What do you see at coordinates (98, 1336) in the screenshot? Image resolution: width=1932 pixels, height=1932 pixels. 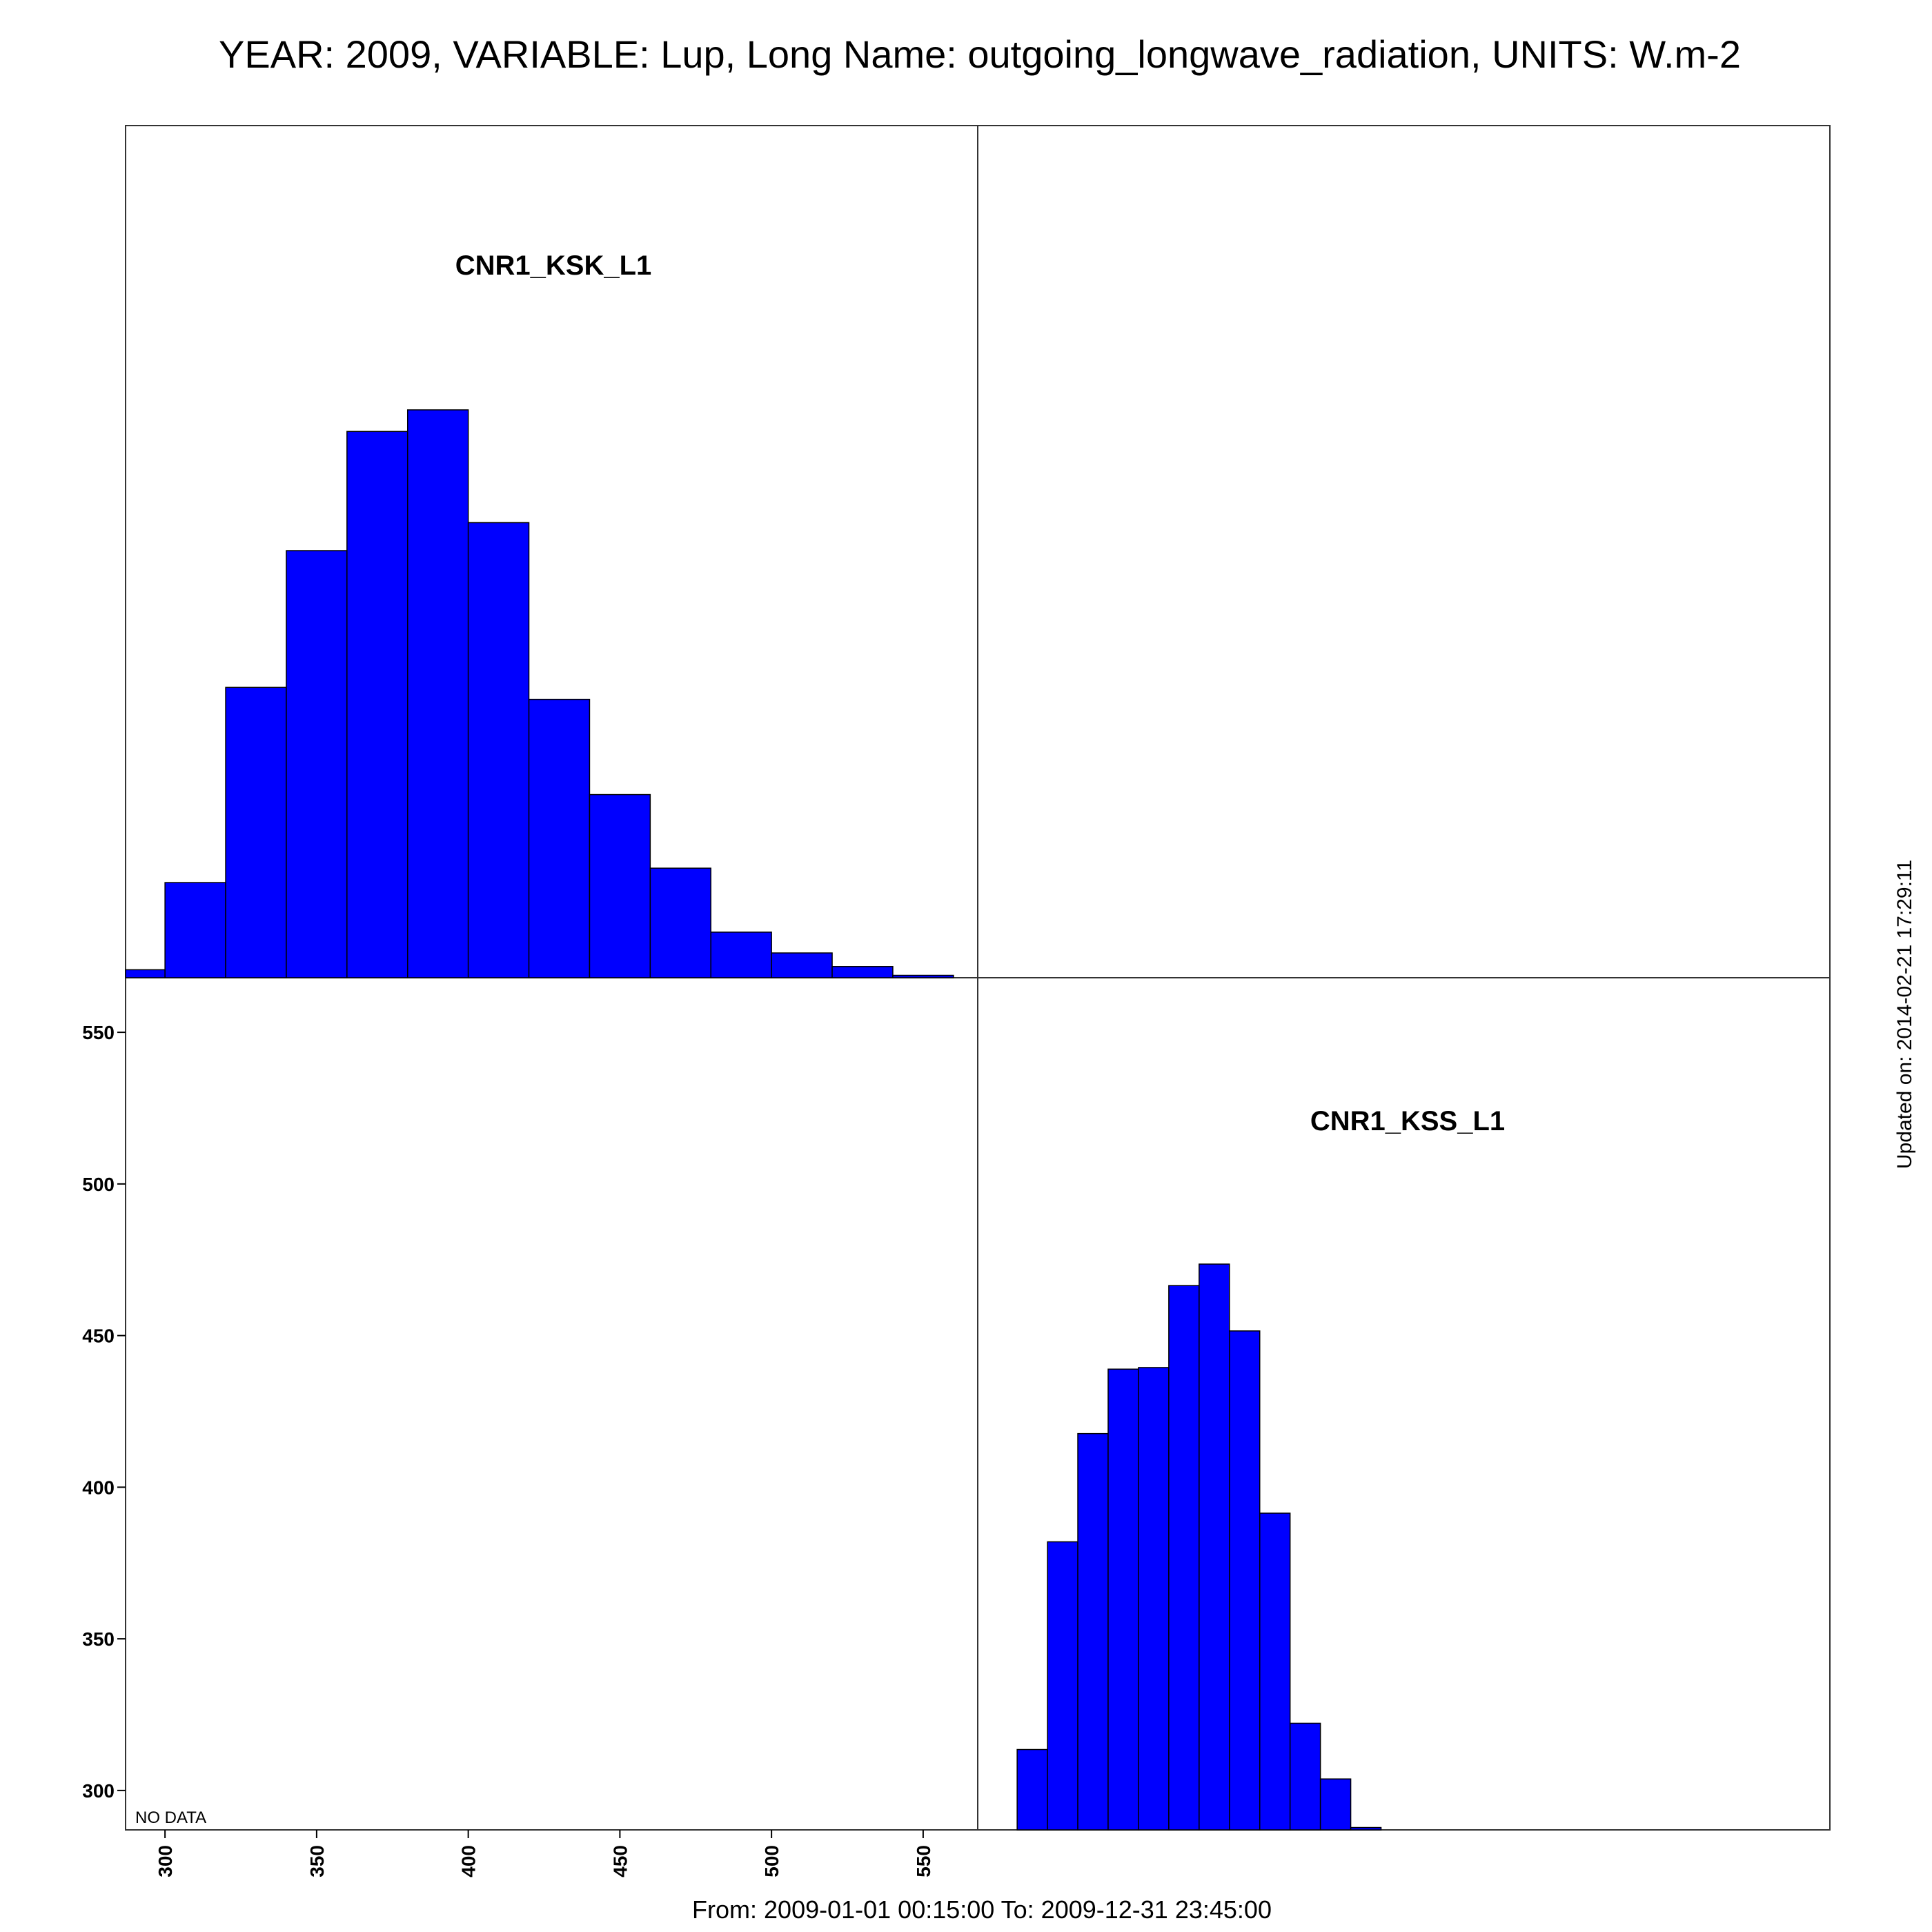 I see `y-tick-label: 450` at bounding box center [98, 1336].